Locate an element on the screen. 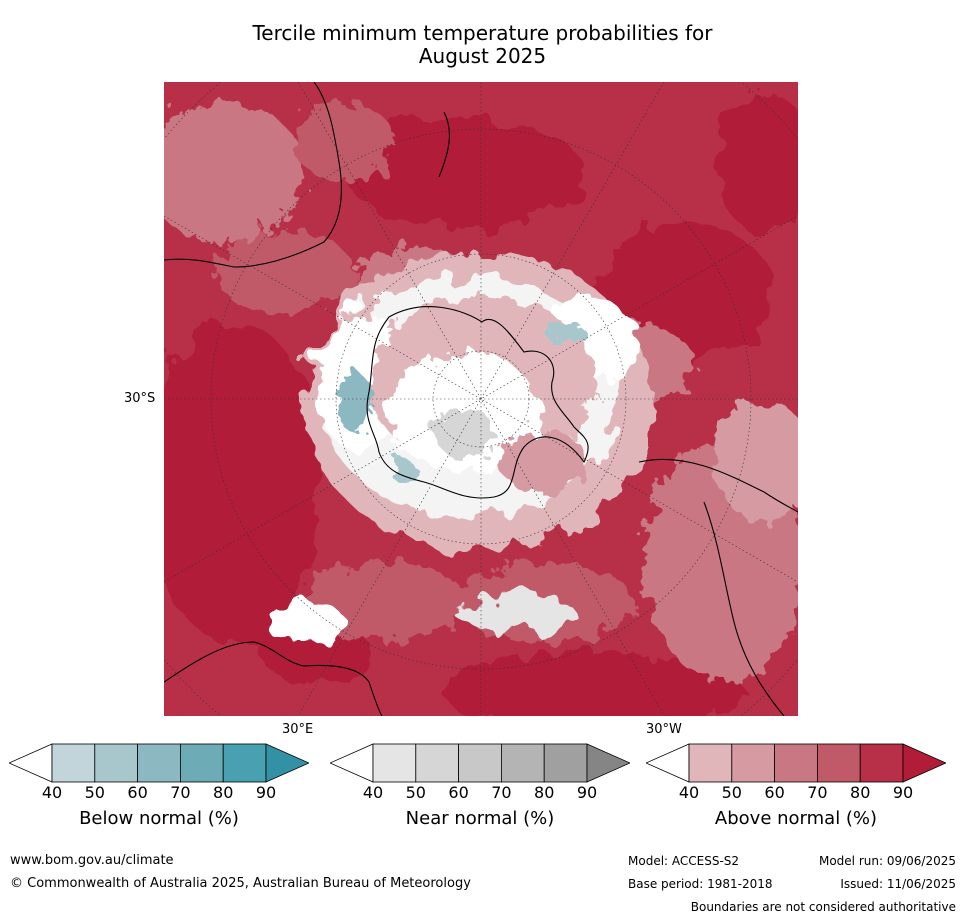 This screenshot has width=965, height=919. lat-label-30s: 30°S is located at coordinates (140, 398).